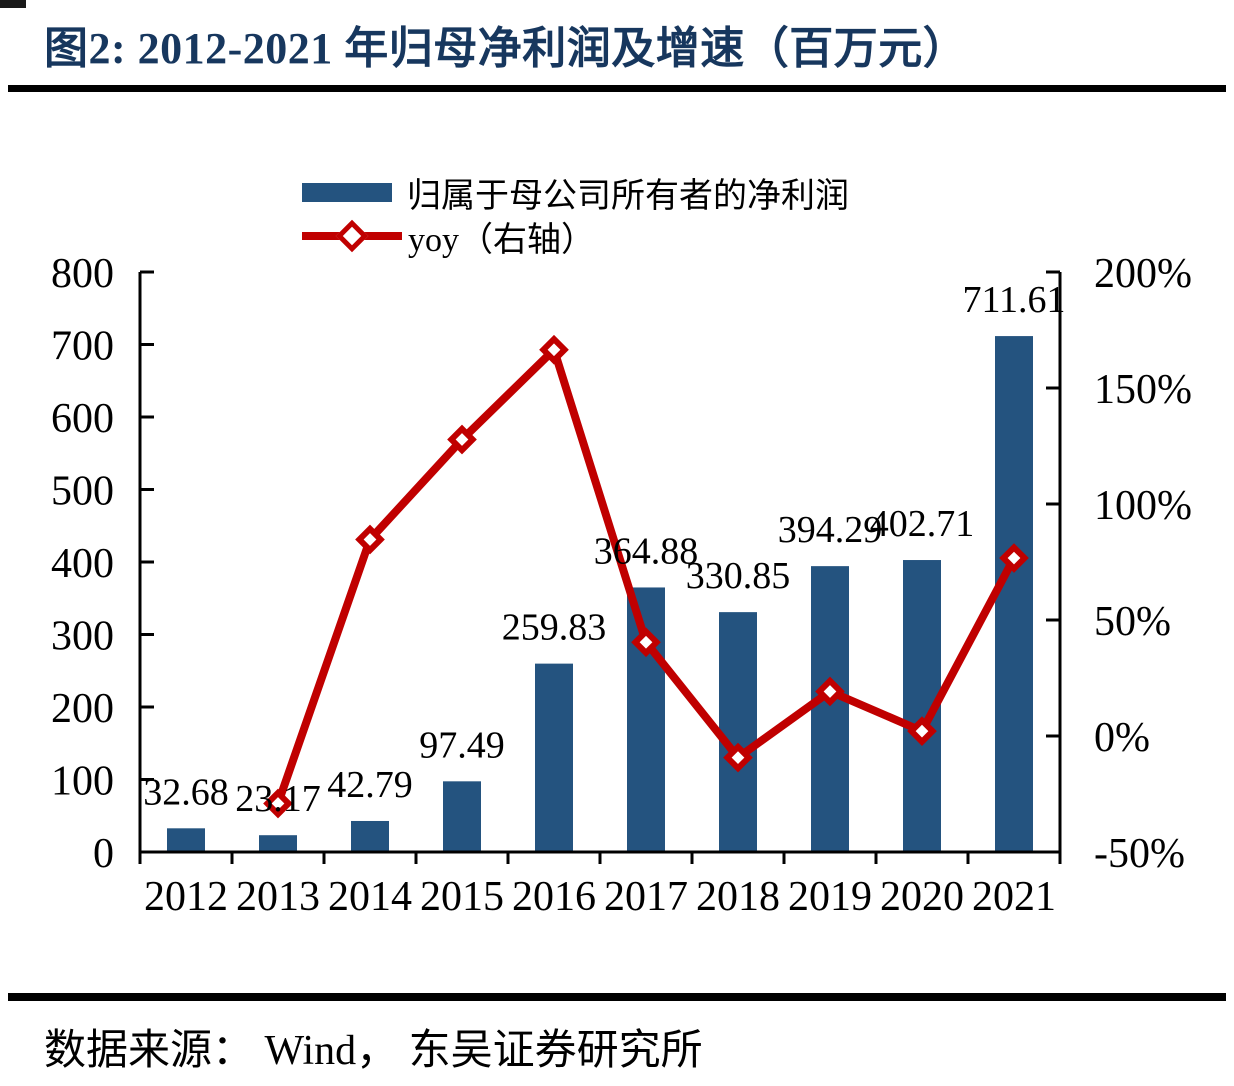  Describe the element at coordinates (738, 757) in the screenshot. I see `yoy-marker-2018` at that location.